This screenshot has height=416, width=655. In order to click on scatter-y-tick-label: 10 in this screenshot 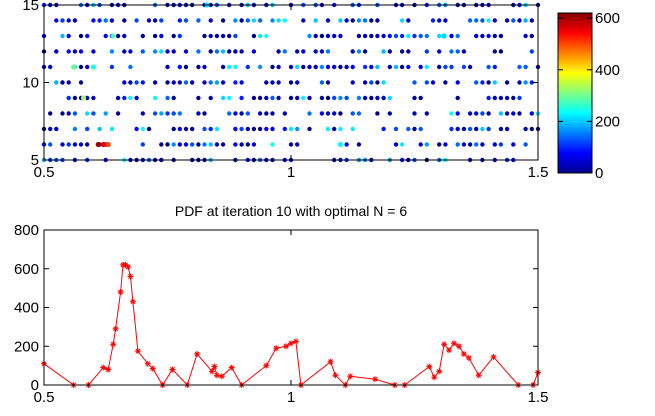, I will do `click(30, 83)`.